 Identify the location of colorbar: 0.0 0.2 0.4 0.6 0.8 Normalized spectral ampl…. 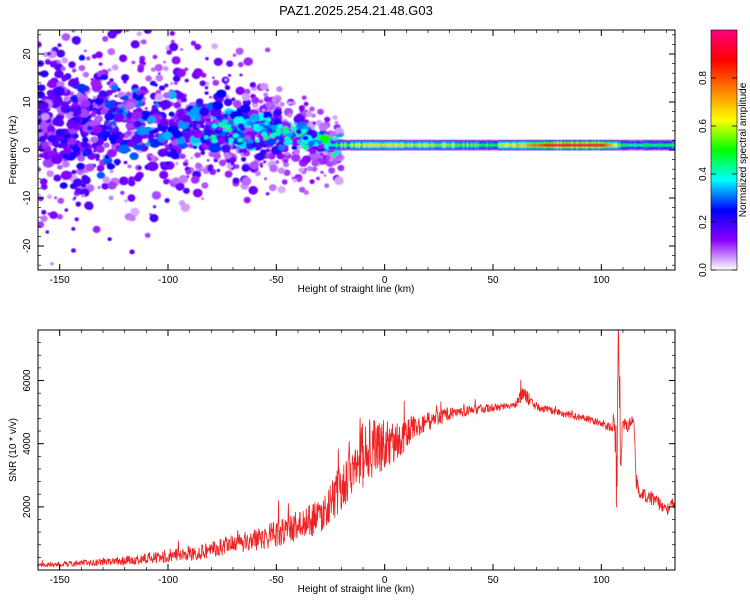
(723, 153).